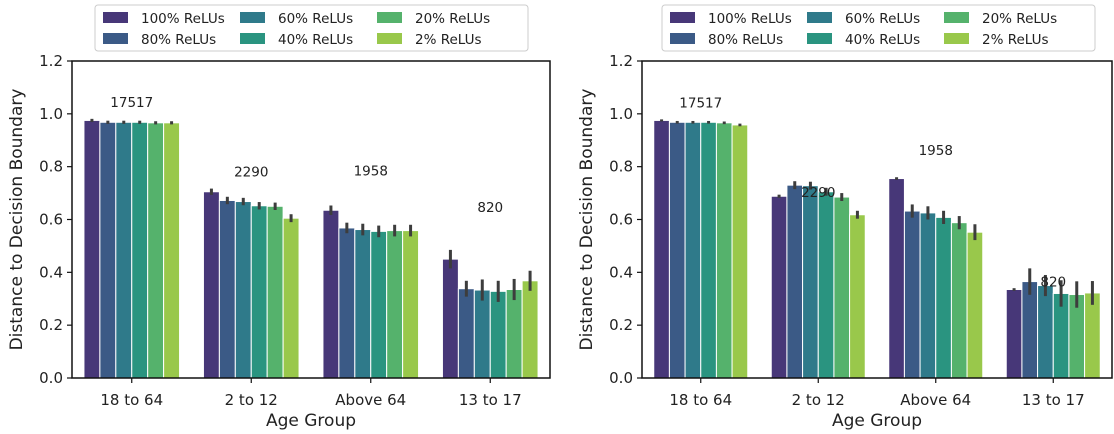 The height and width of the screenshot is (434, 1114). Describe the element at coordinates (621, 378) in the screenshot. I see `y-tick-label: 0.0` at that location.